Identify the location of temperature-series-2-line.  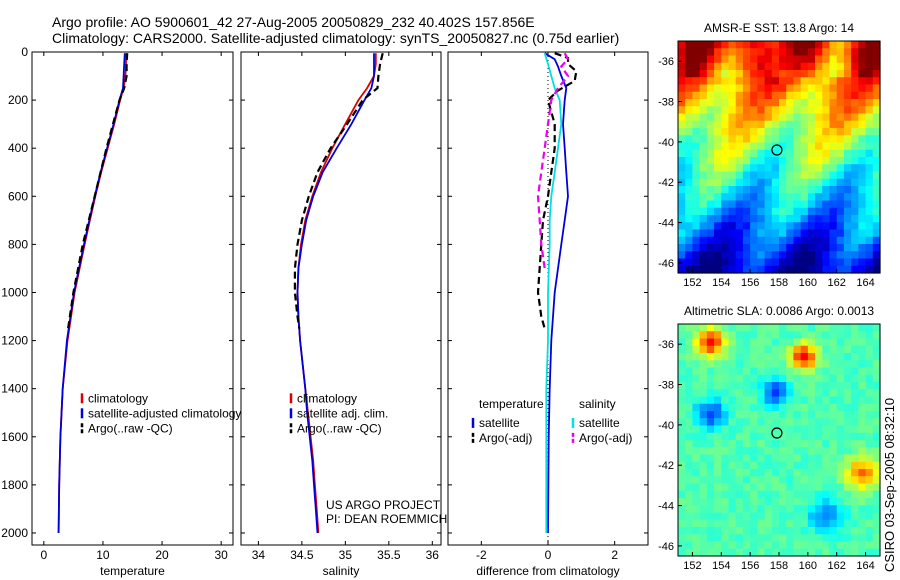
(98, 191).